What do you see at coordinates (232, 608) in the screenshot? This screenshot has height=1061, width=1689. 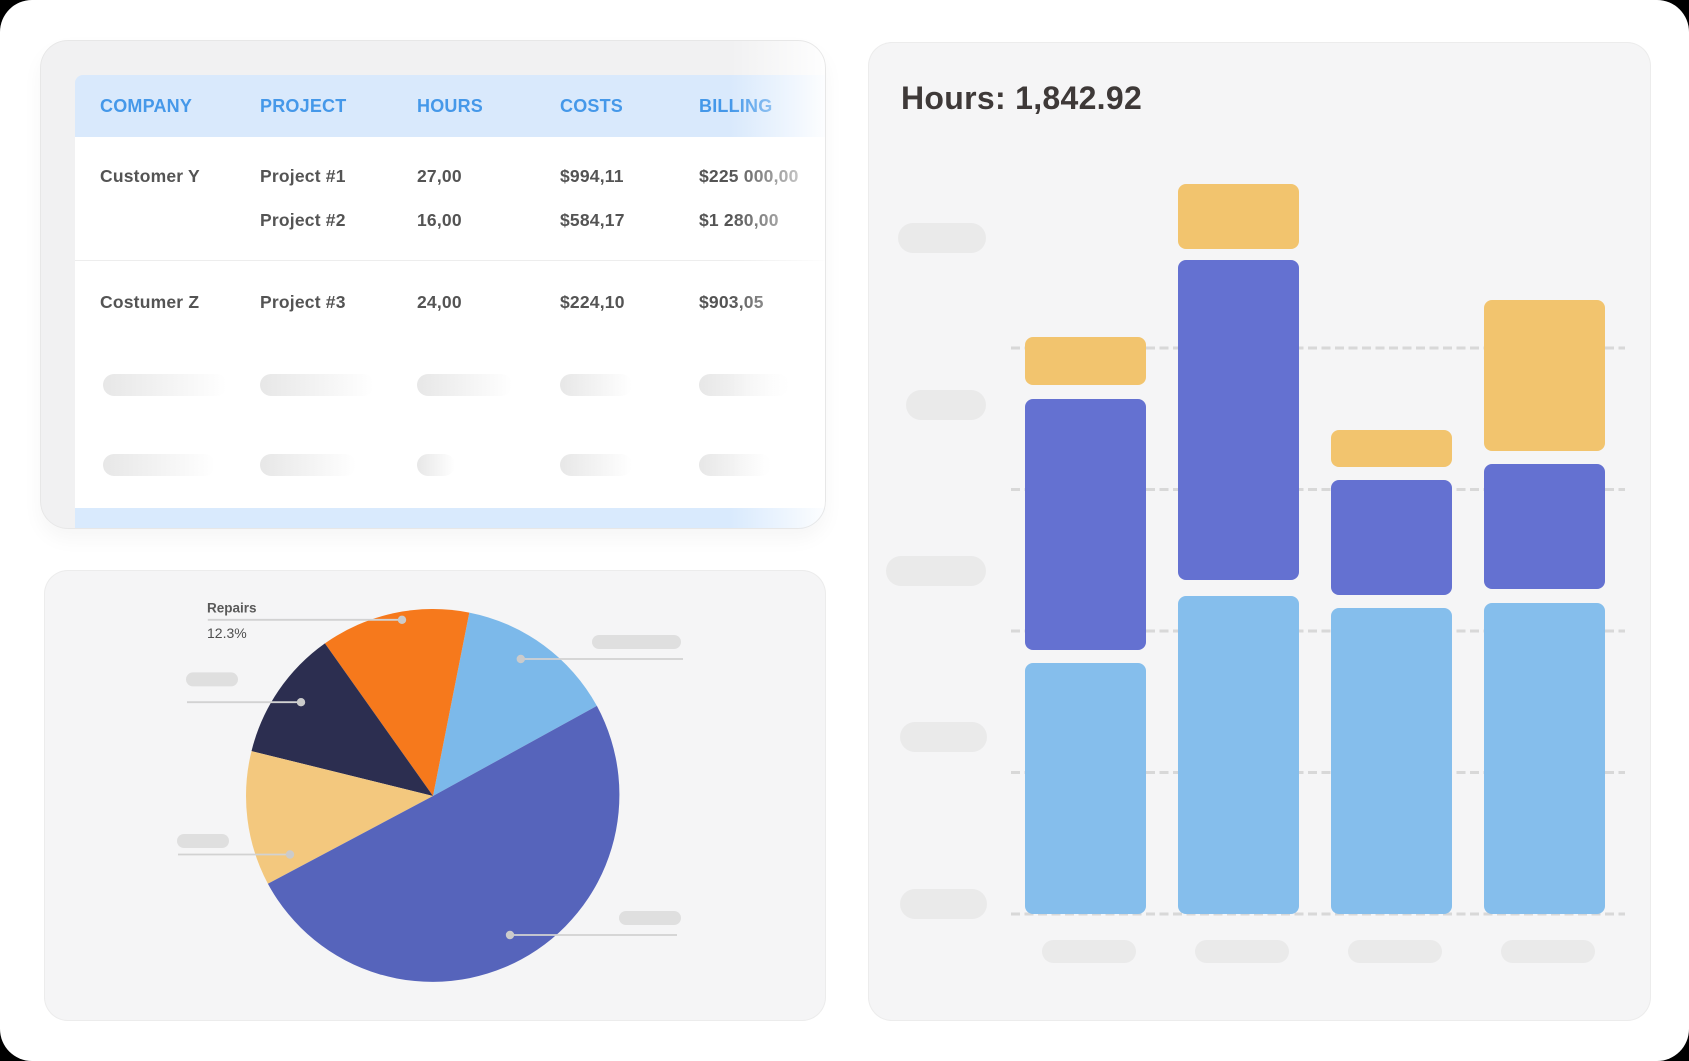 I see `svg-text: Repairs` at bounding box center [232, 608].